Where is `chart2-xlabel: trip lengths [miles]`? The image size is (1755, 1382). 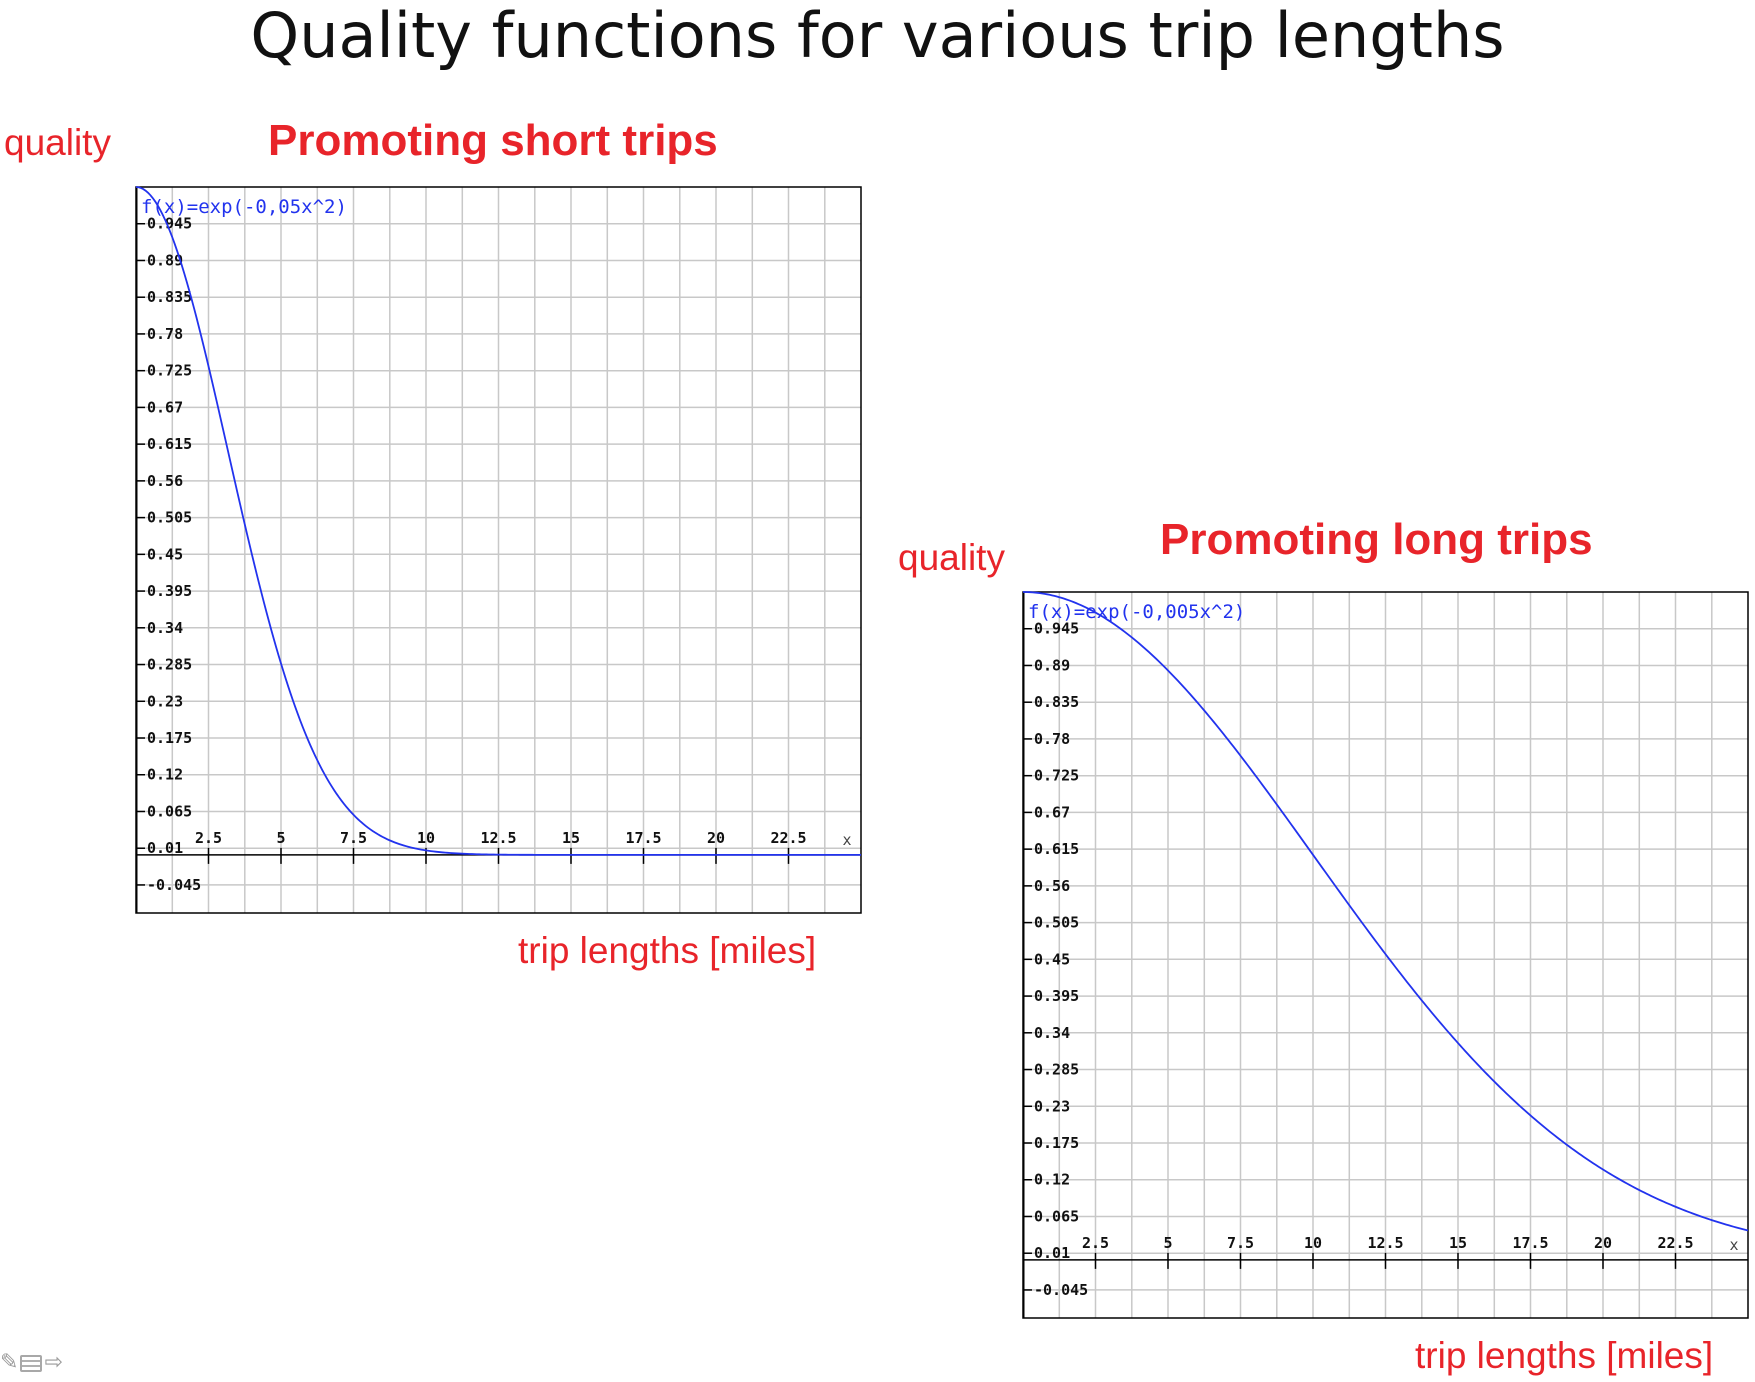
chart2-xlabel: trip lengths [miles] is located at coordinates (1564, 1355).